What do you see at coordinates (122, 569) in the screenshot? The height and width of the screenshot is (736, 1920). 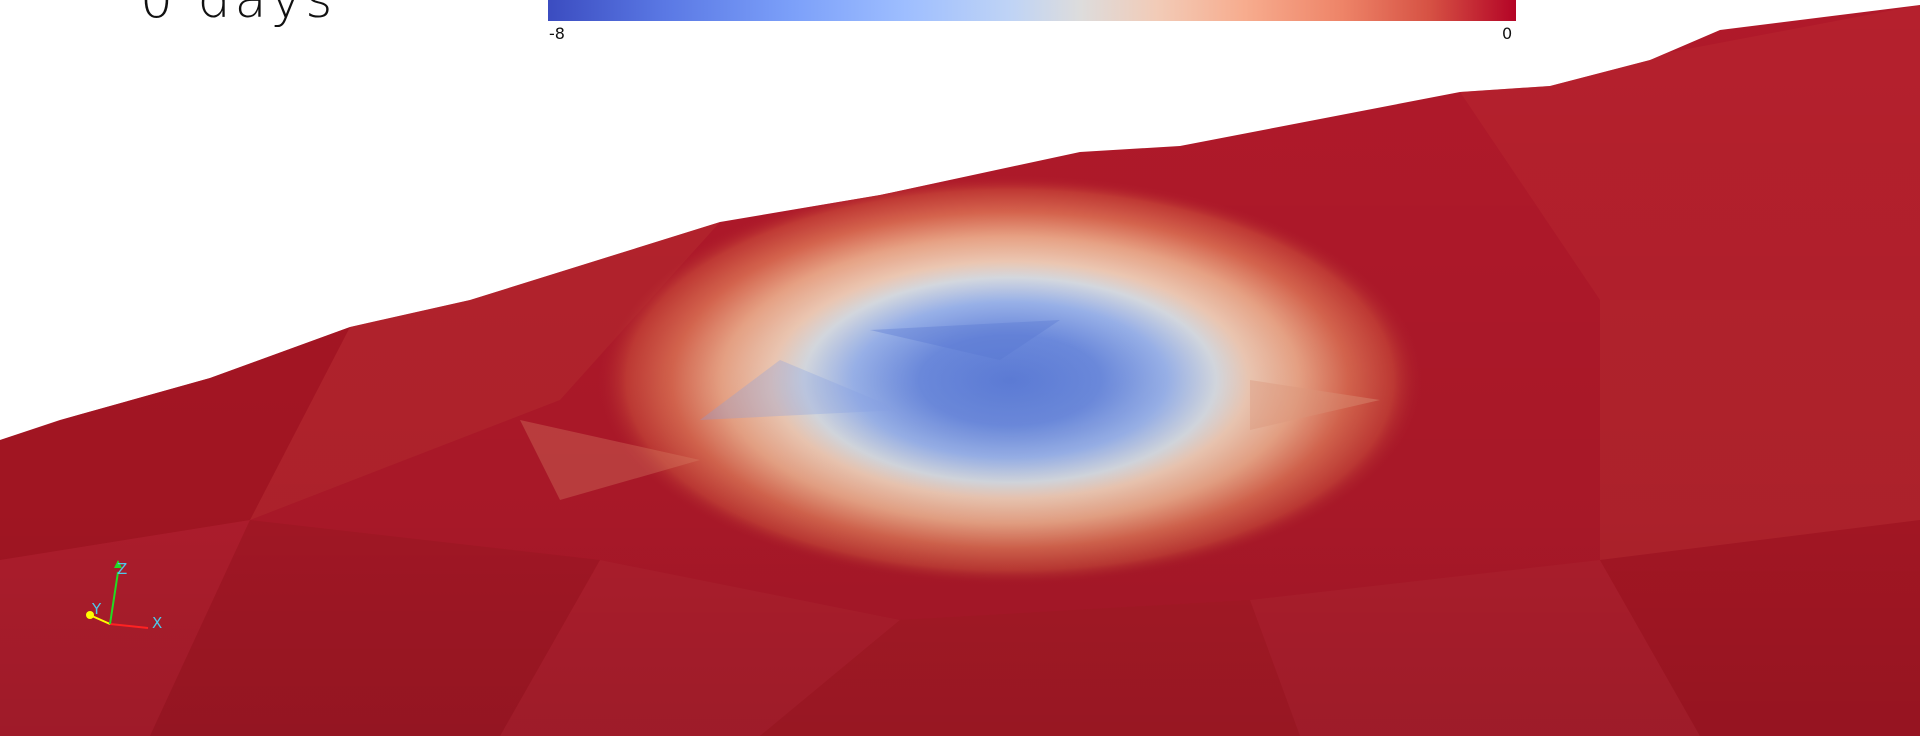 I see `z-axis-label: Z` at bounding box center [122, 569].